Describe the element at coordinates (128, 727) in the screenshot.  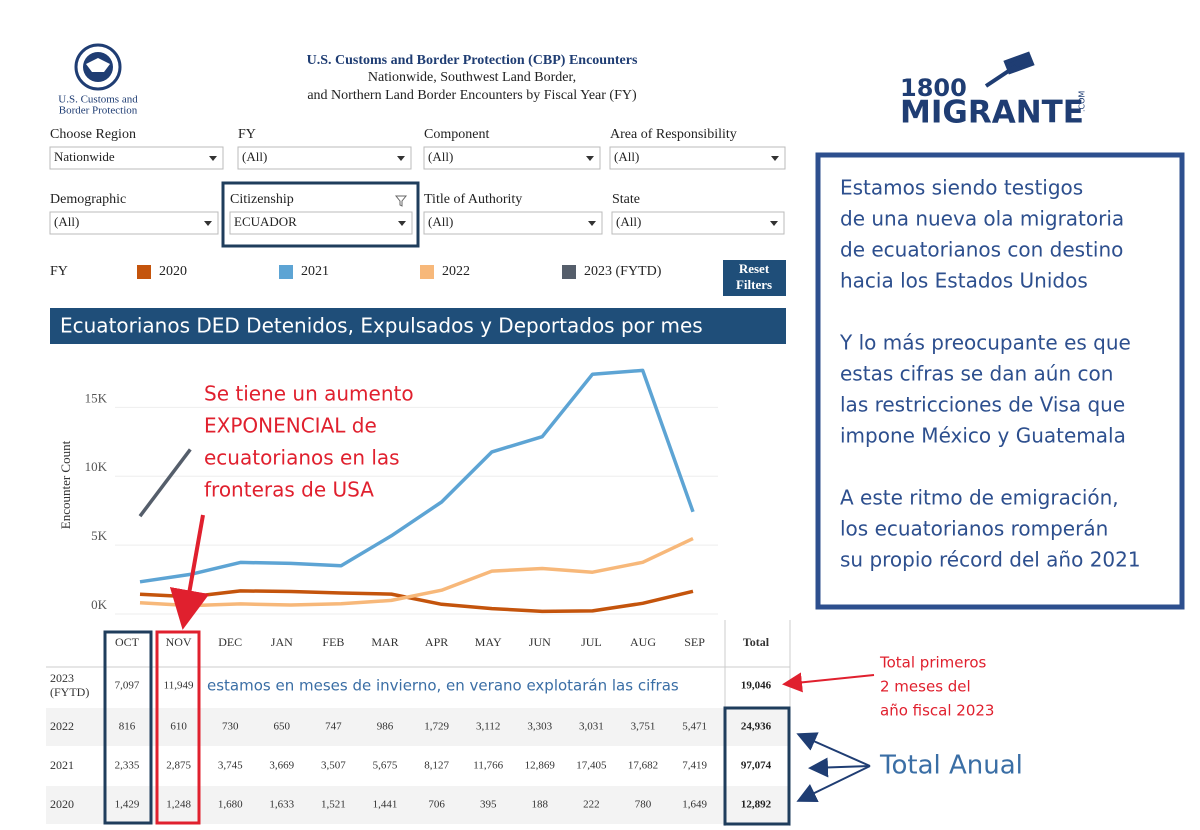
I see `oct-highlight` at that location.